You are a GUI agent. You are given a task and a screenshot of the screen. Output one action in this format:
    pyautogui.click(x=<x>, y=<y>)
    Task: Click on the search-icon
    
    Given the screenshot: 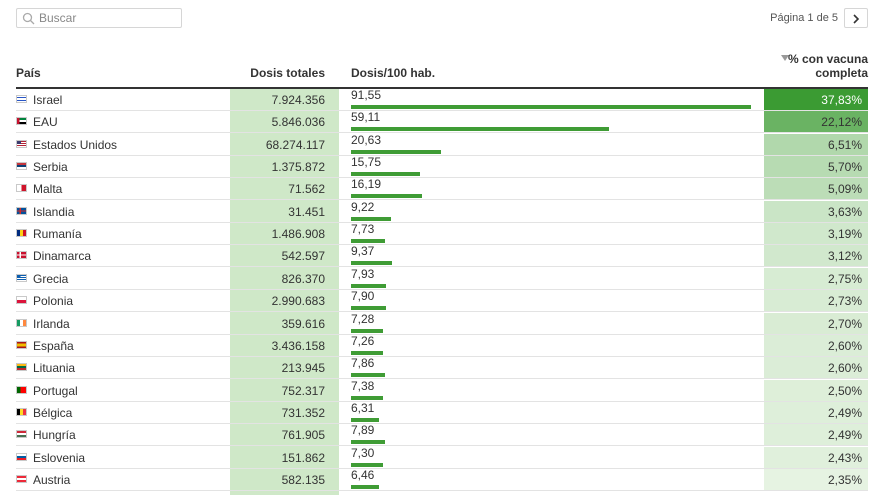 What is the action you would take?
    pyautogui.click(x=28, y=18)
    